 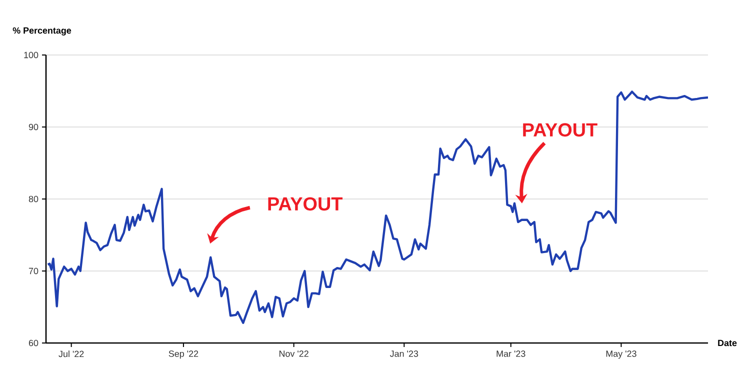 I want to click on x-tick-label: Jul '22, so click(x=71, y=354).